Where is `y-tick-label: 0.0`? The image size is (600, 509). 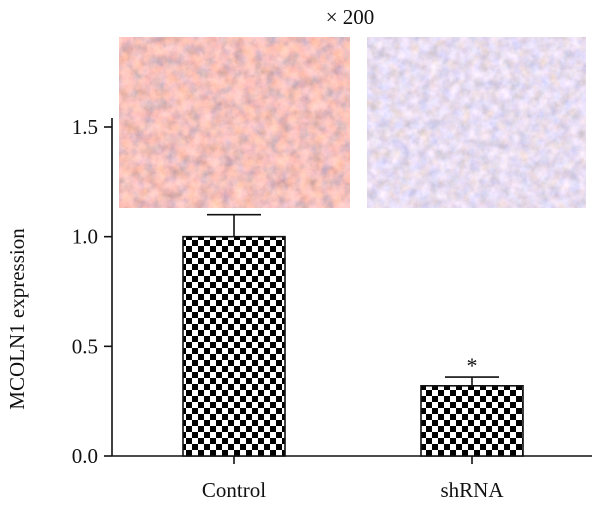
y-tick-label: 0.0 is located at coordinates (85, 456).